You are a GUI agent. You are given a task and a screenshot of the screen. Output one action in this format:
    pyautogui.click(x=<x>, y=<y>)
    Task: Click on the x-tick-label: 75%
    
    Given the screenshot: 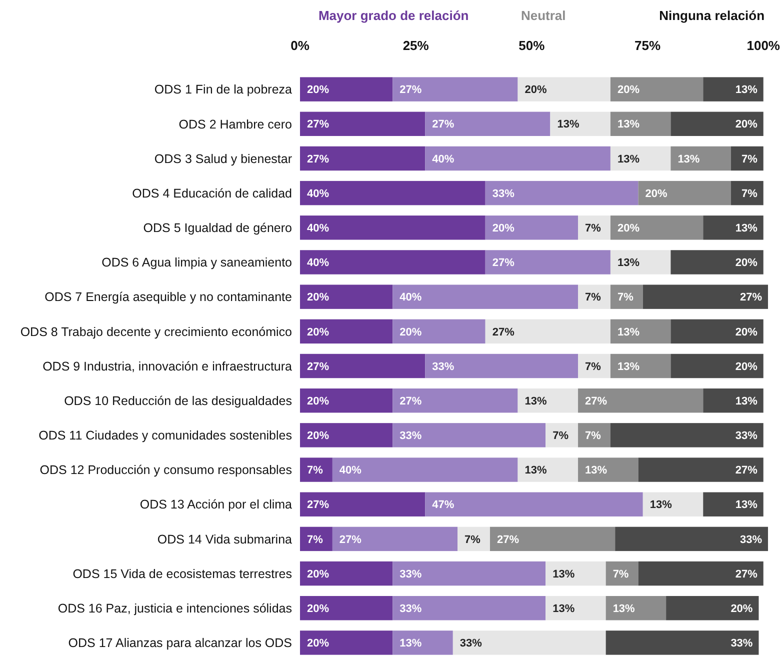 What is the action you would take?
    pyautogui.click(x=647, y=45)
    